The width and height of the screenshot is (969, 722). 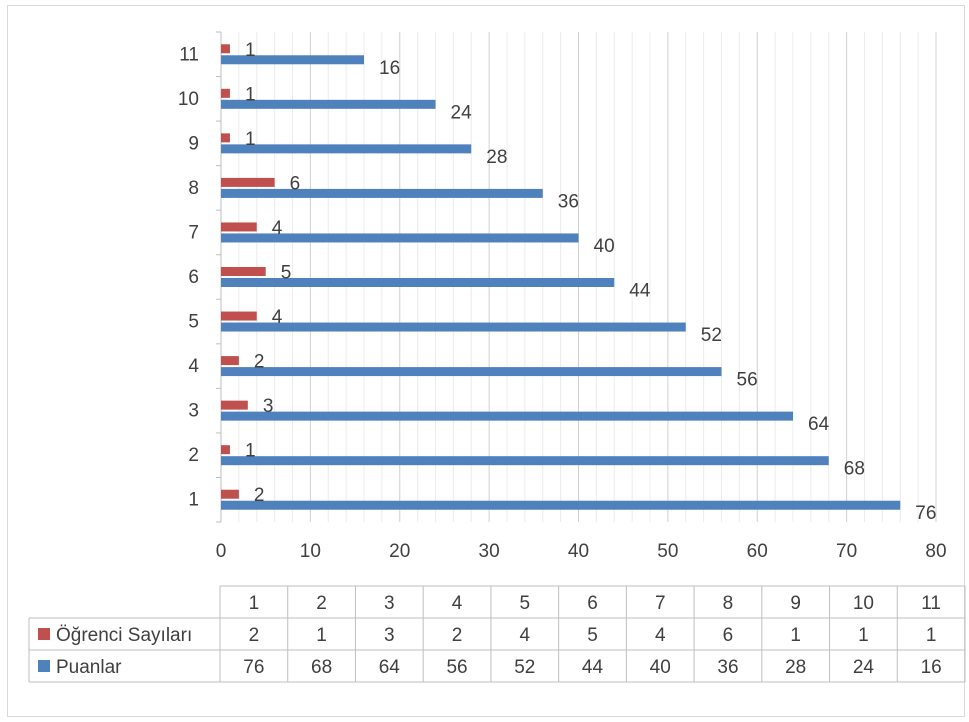 What do you see at coordinates (286, 273) in the screenshot?
I see `data-label-ogrenci-sayilari: 5` at bounding box center [286, 273].